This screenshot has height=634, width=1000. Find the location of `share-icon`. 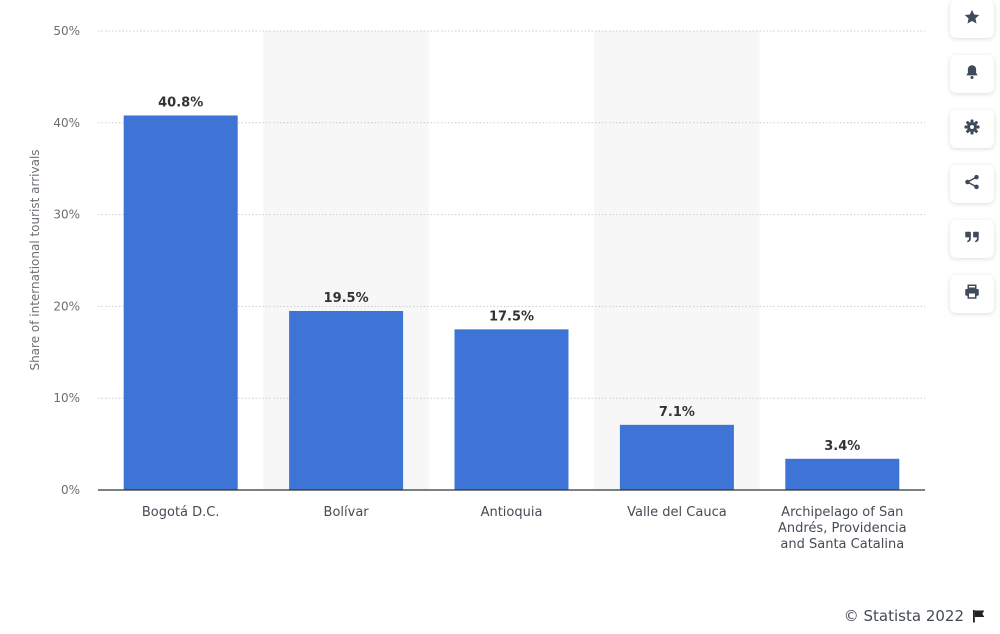

share-icon is located at coordinates (972, 184).